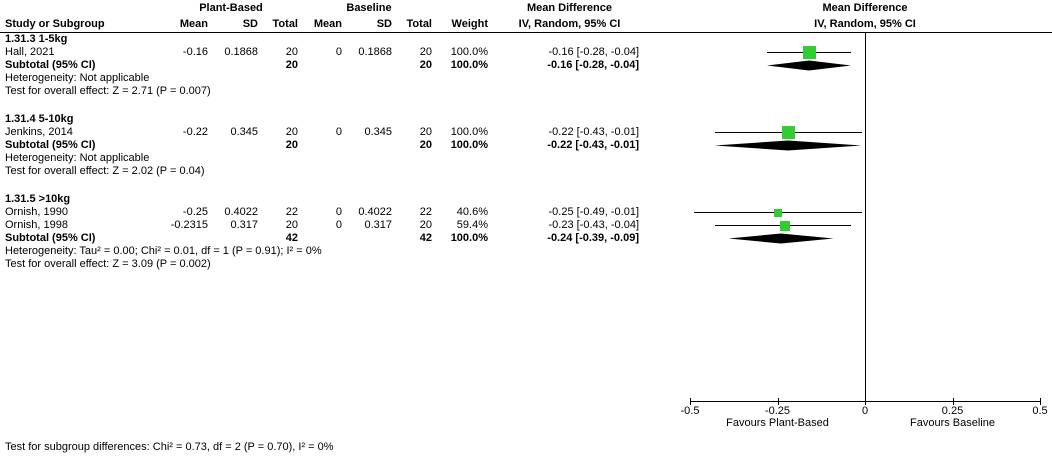  What do you see at coordinates (952, 411) in the screenshot?
I see `axis-tick-label: 0.25` at bounding box center [952, 411].